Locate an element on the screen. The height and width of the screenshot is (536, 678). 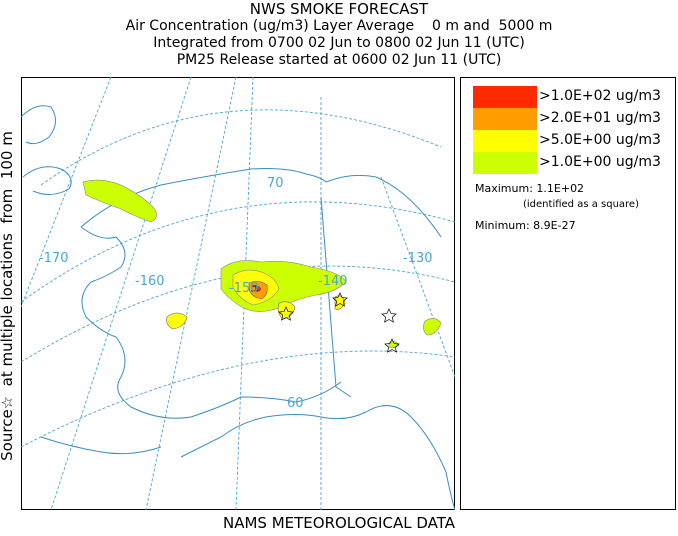
source-locations is located at coordinates (339, 322).